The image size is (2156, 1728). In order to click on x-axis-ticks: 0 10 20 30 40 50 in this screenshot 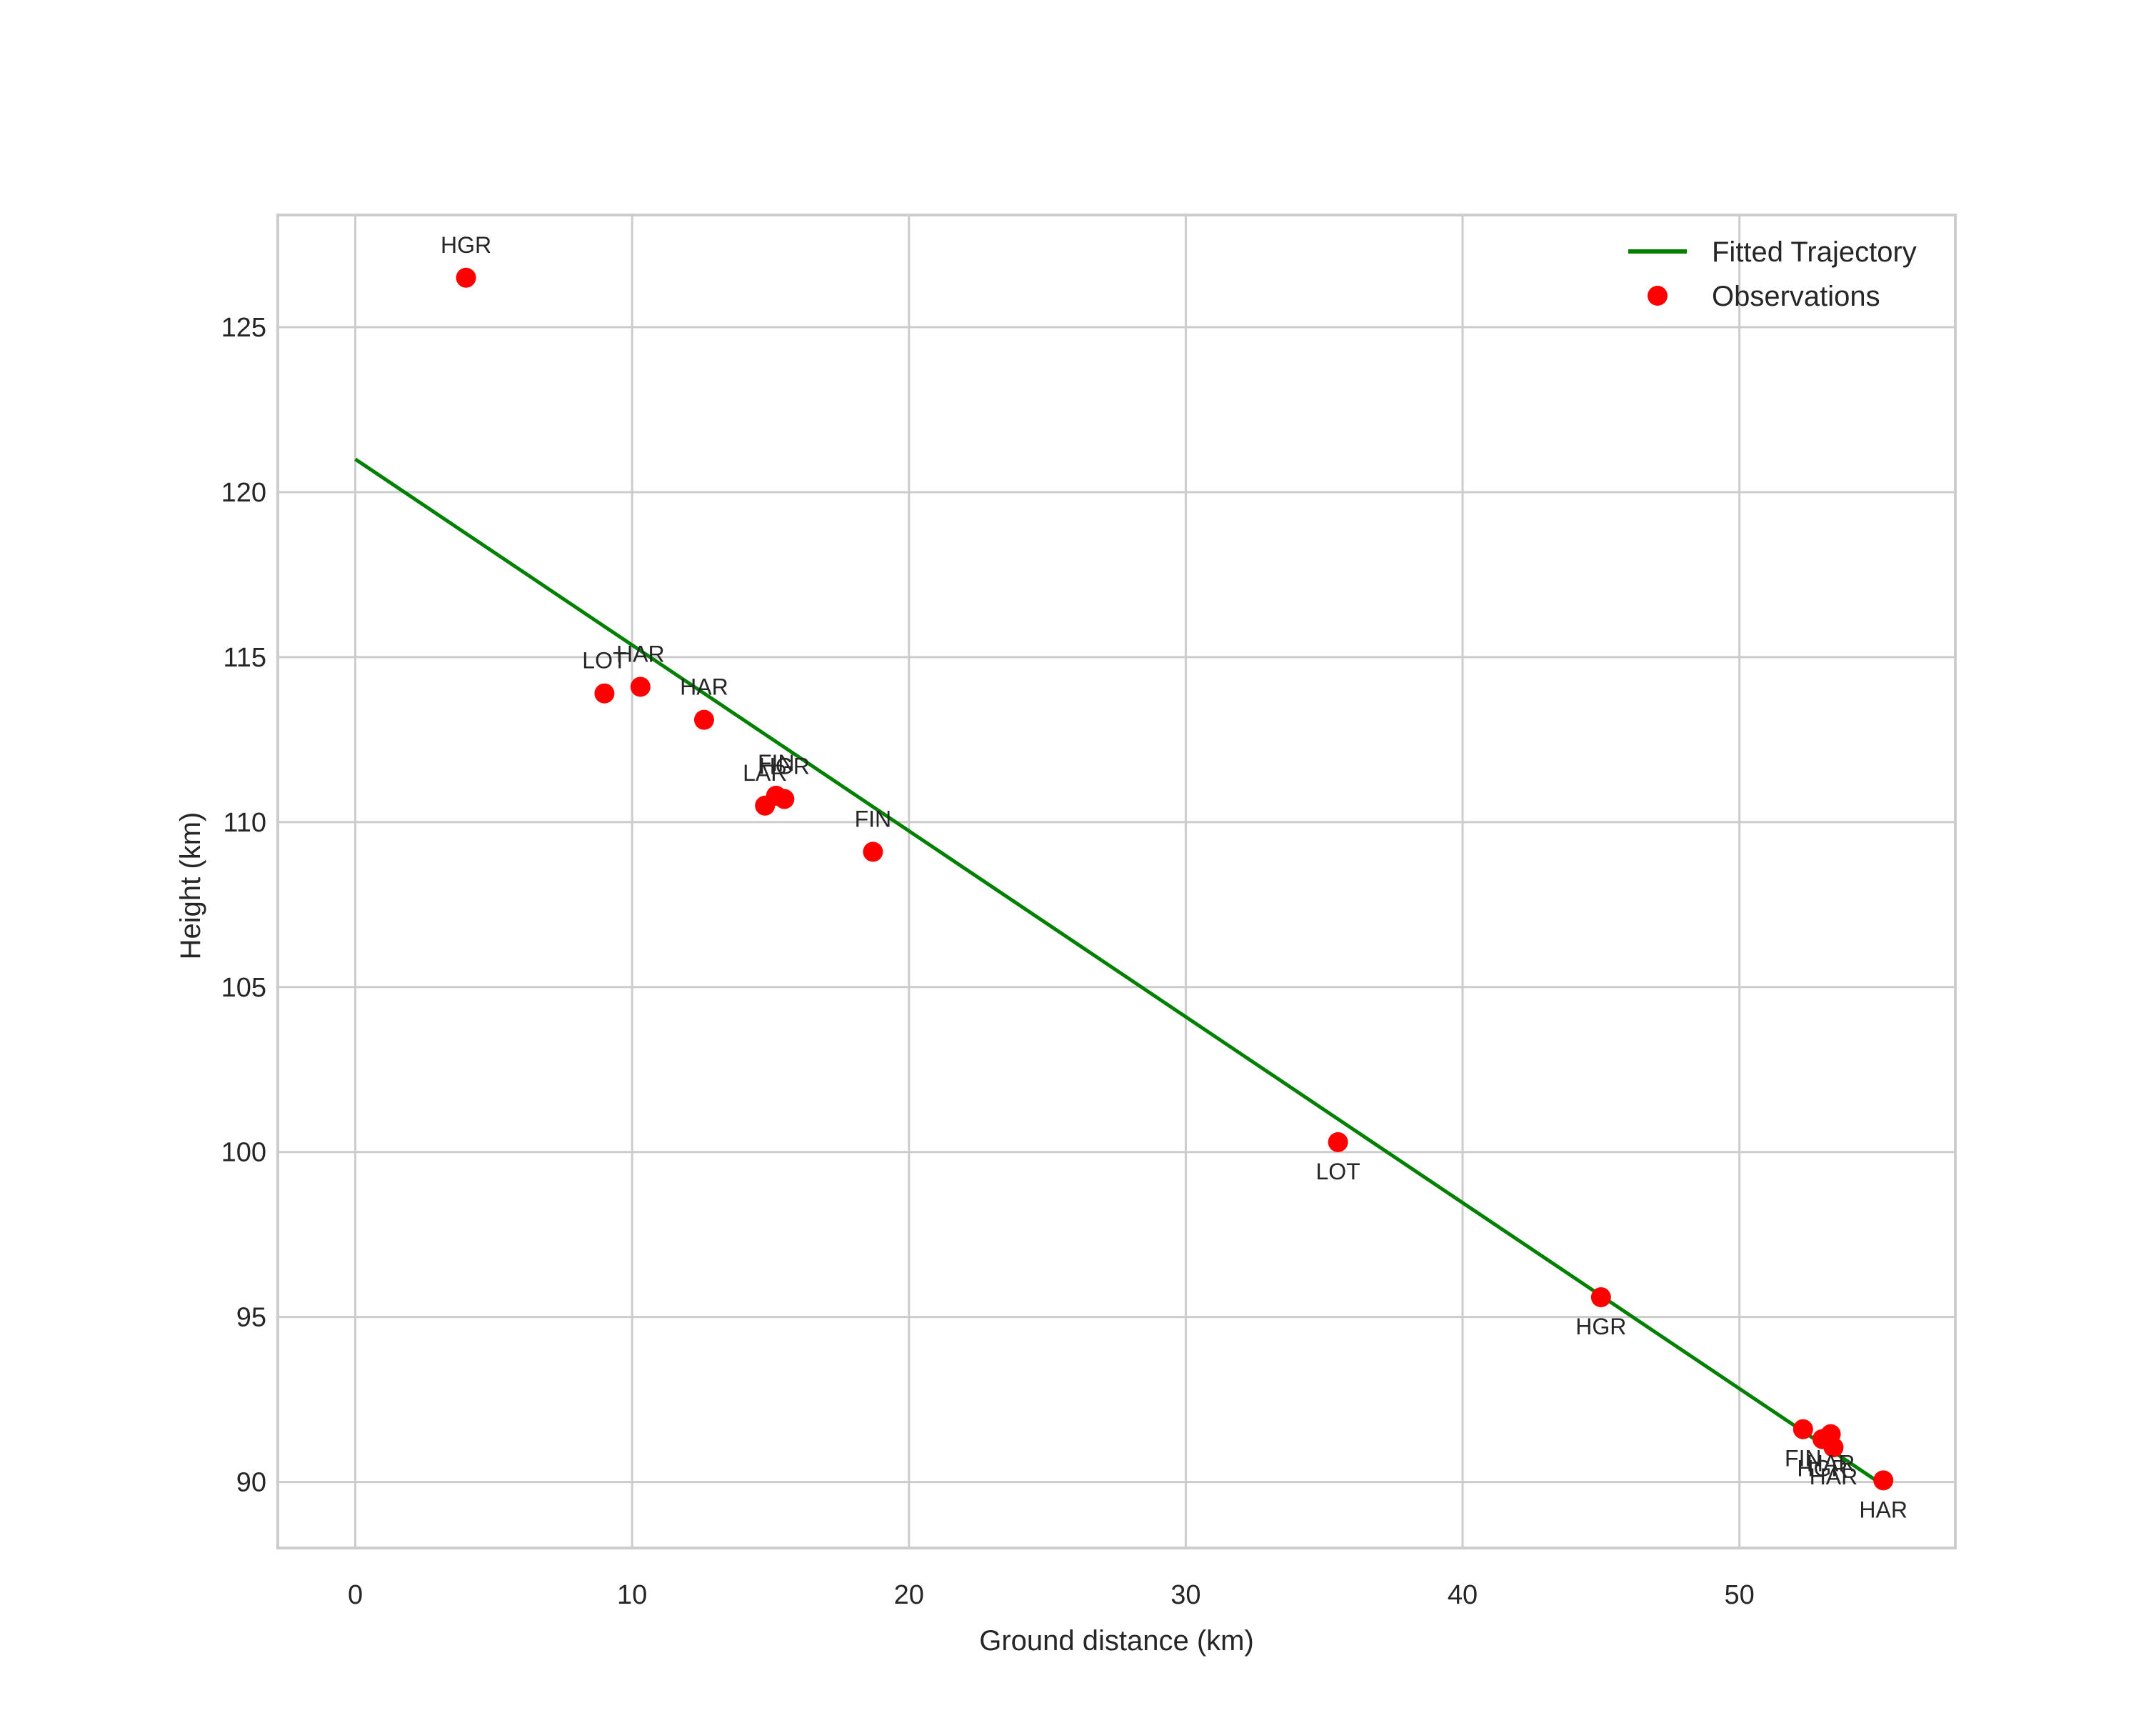, I will do `click(1052, 1595)`.